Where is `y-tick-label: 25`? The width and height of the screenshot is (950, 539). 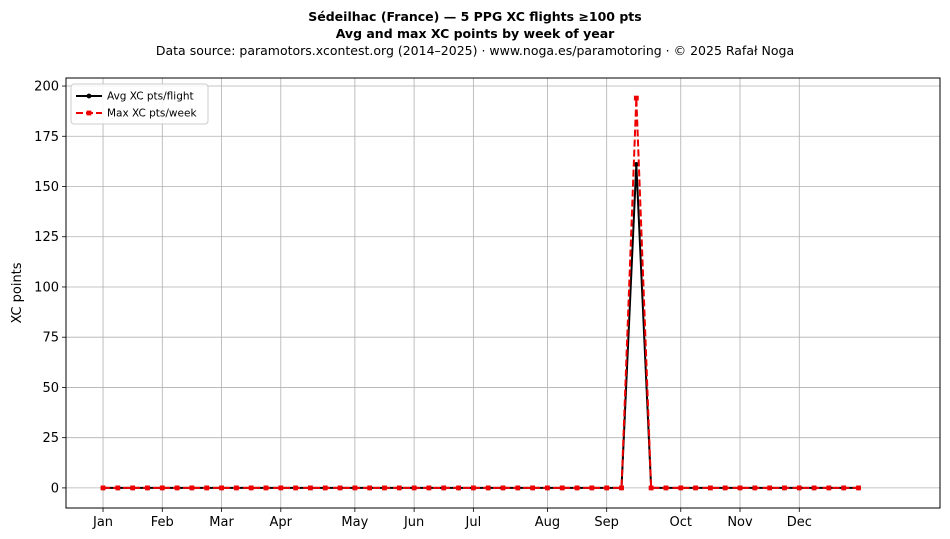
y-tick-label: 25 is located at coordinates (50, 438).